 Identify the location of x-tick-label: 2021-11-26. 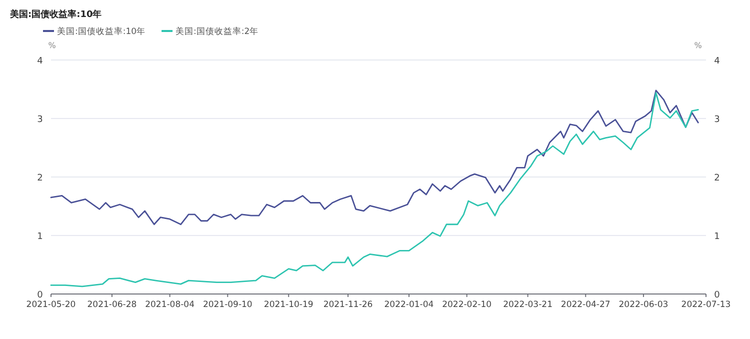
(348, 305).